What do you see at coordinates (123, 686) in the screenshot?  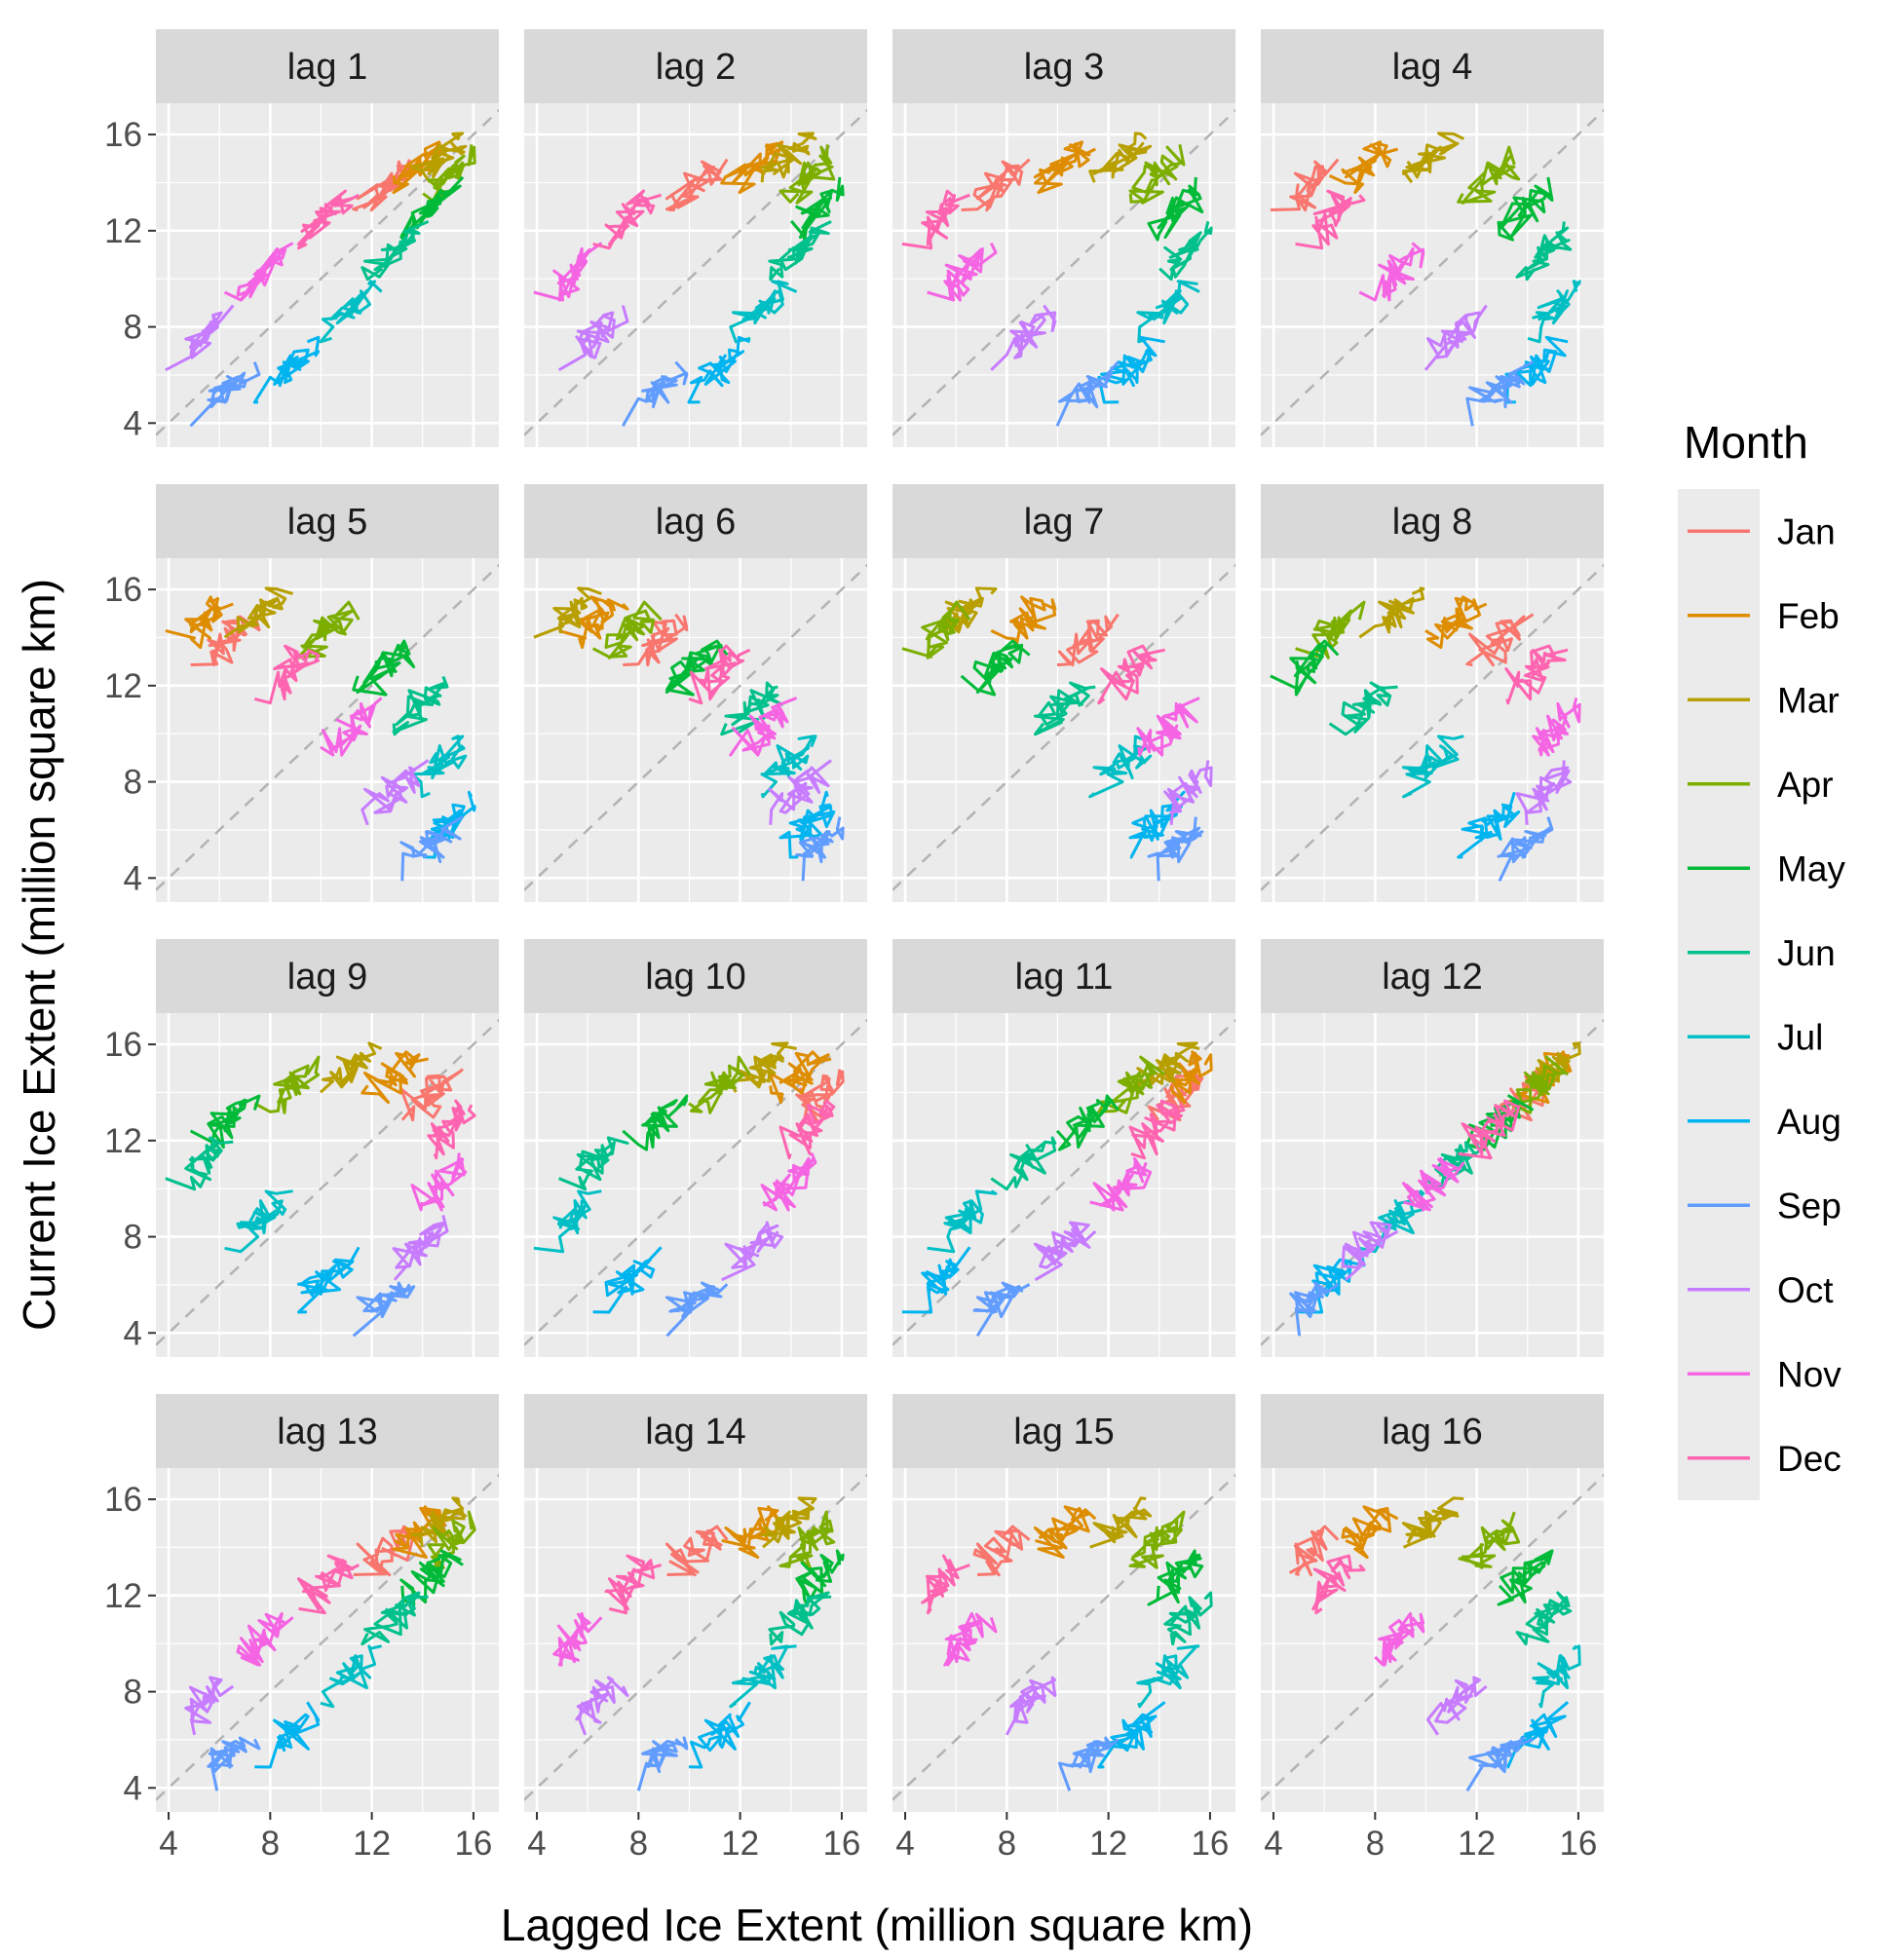 I see `y-tick-label: 12` at bounding box center [123, 686].